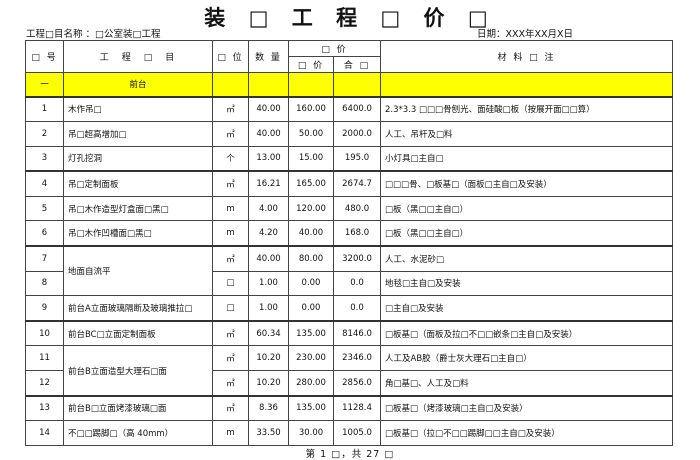 This screenshot has width=700, height=460. I want to click on table-row: 12 ㎡ 10.20 280.00 2856.0 角□基□、人工及□料, so click(349, 383).